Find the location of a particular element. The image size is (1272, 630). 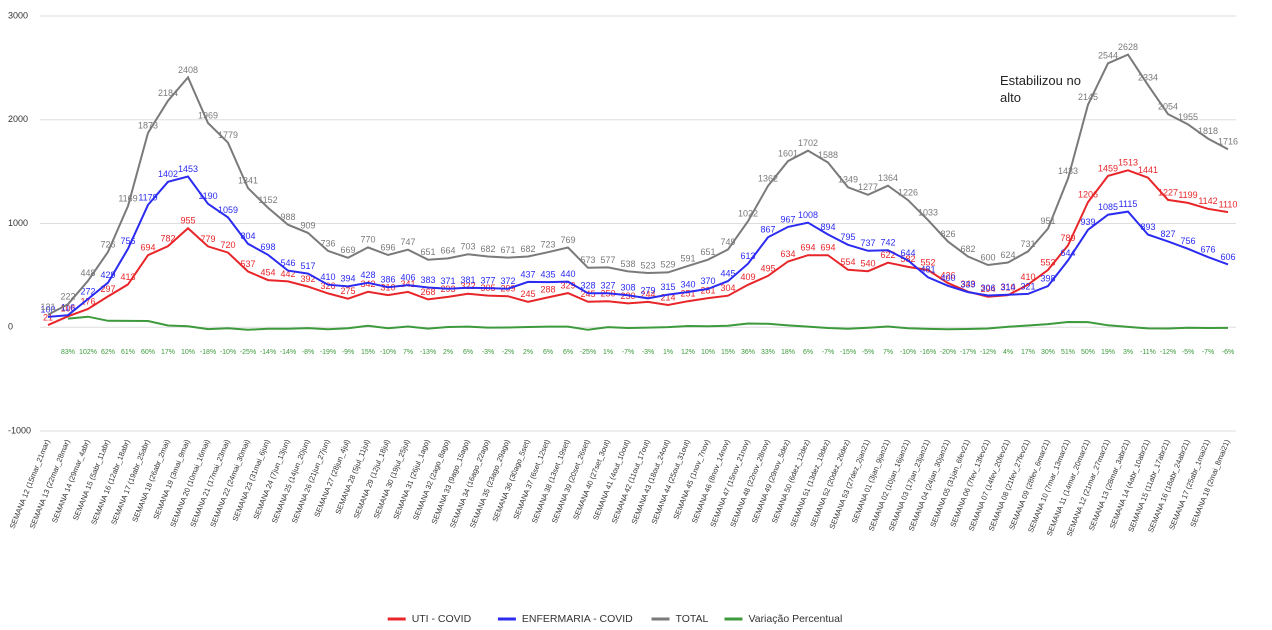

data-label: 322 is located at coordinates (467, 286).